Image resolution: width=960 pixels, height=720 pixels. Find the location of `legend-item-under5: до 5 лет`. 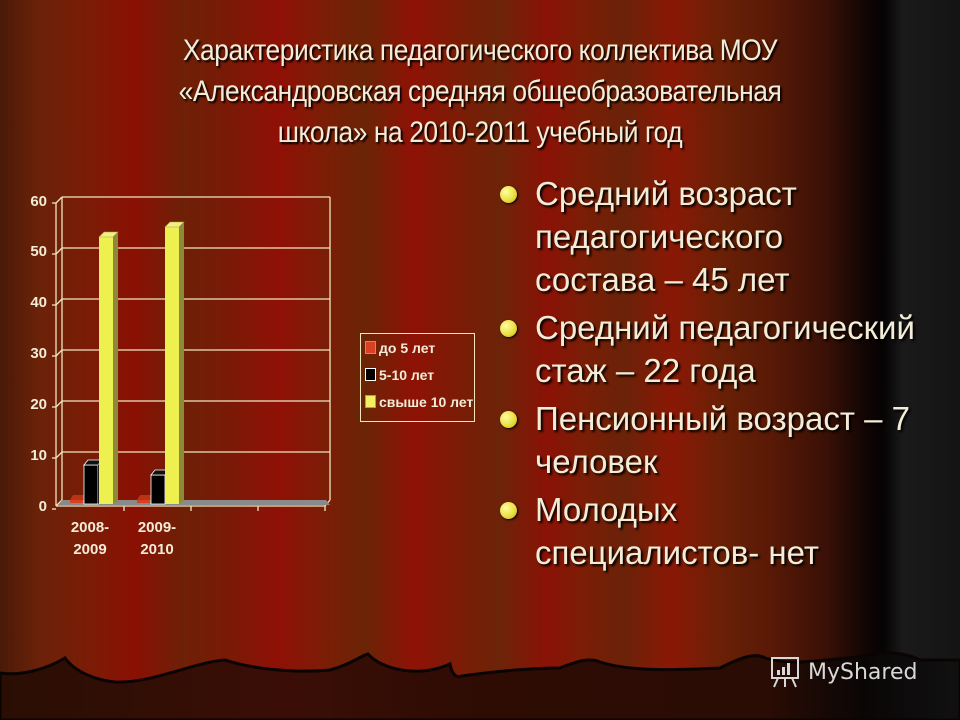

legend-item-under5: до 5 лет is located at coordinates (417, 347).